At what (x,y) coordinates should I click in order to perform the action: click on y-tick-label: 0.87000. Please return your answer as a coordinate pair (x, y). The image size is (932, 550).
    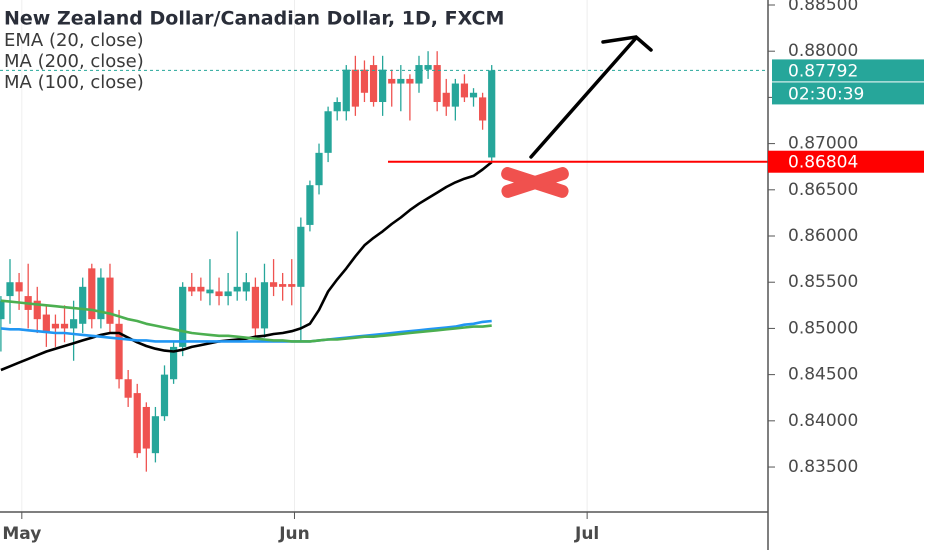
    Looking at the image, I should click on (823, 144).